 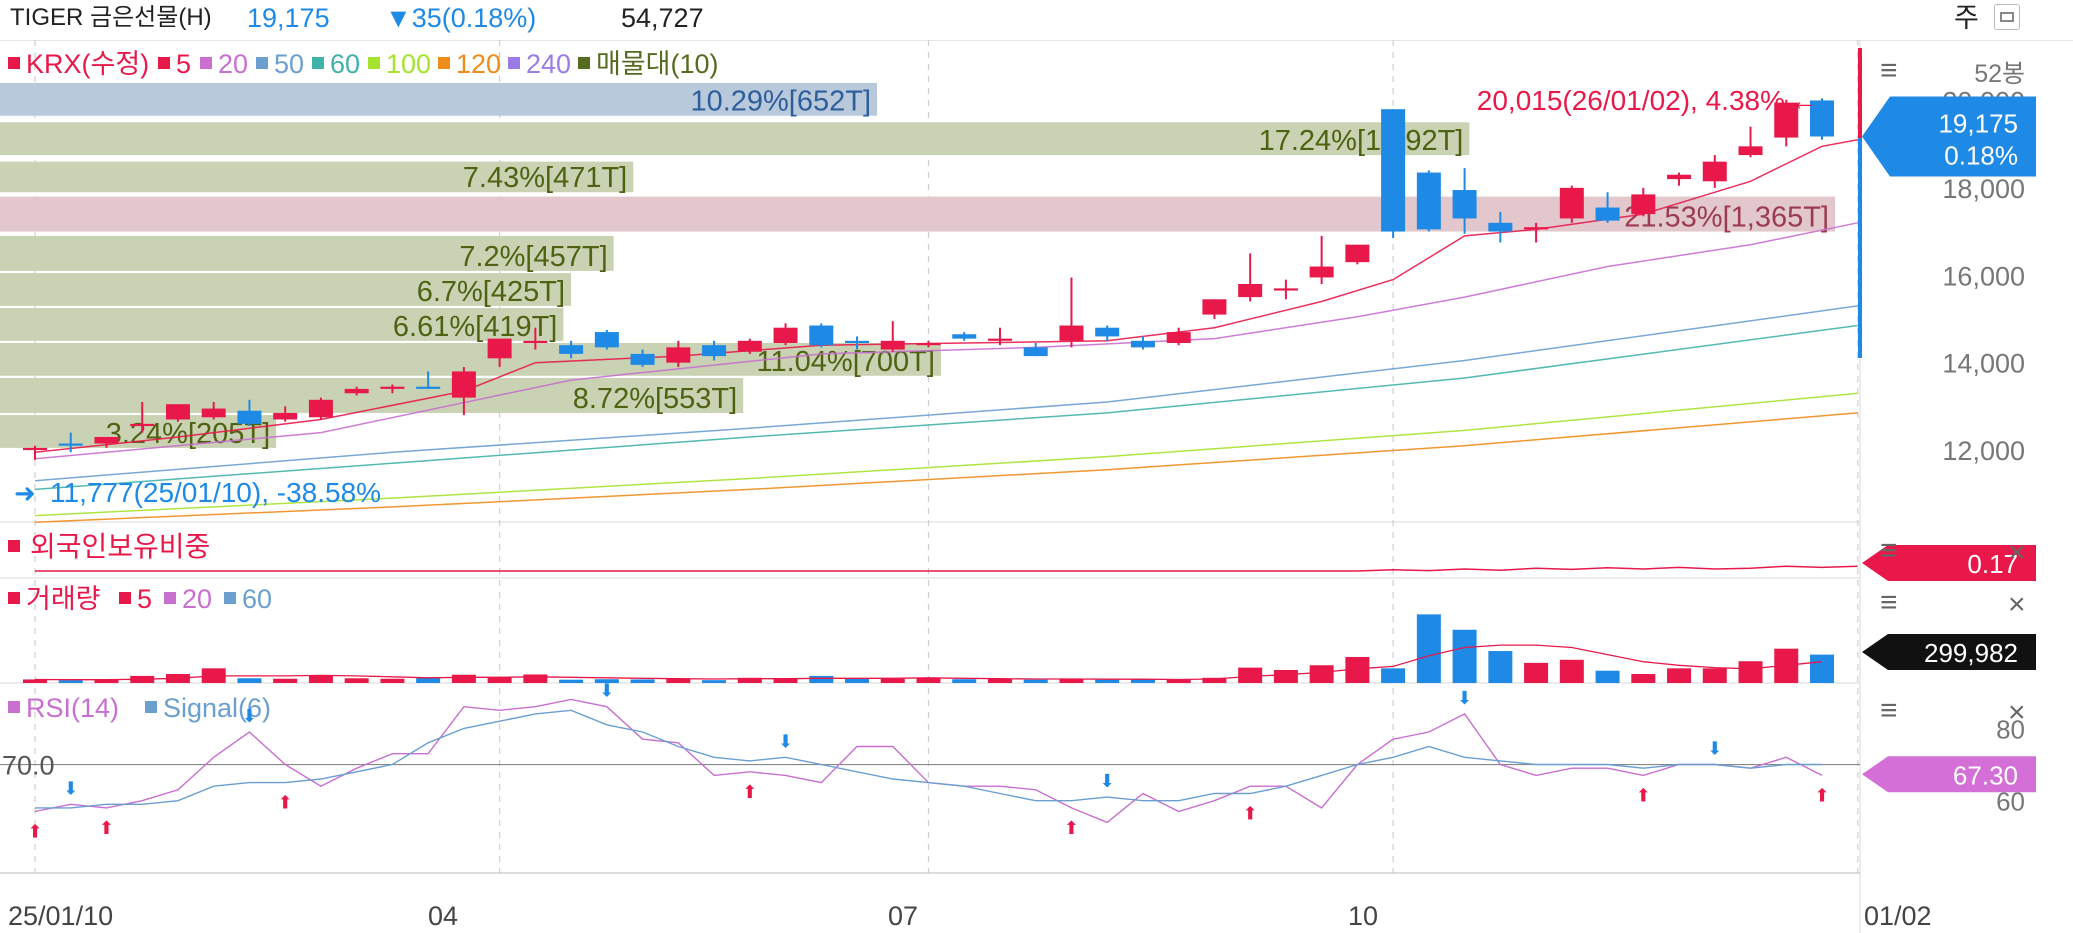 What do you see at coordinates (288, 18) in the screenshot?
I see `current-price: 19,175` at bounding box center [288, 18].